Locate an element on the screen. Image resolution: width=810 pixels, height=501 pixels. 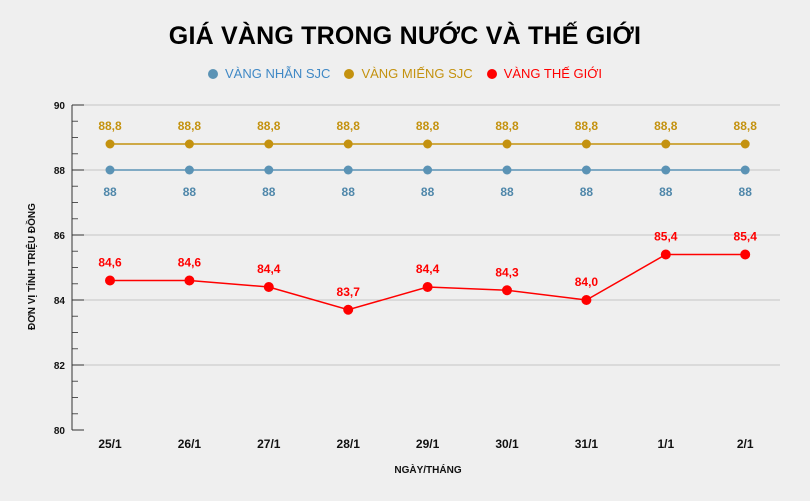
x-tick-label: 31/1 is located at coordinates (587, 444).